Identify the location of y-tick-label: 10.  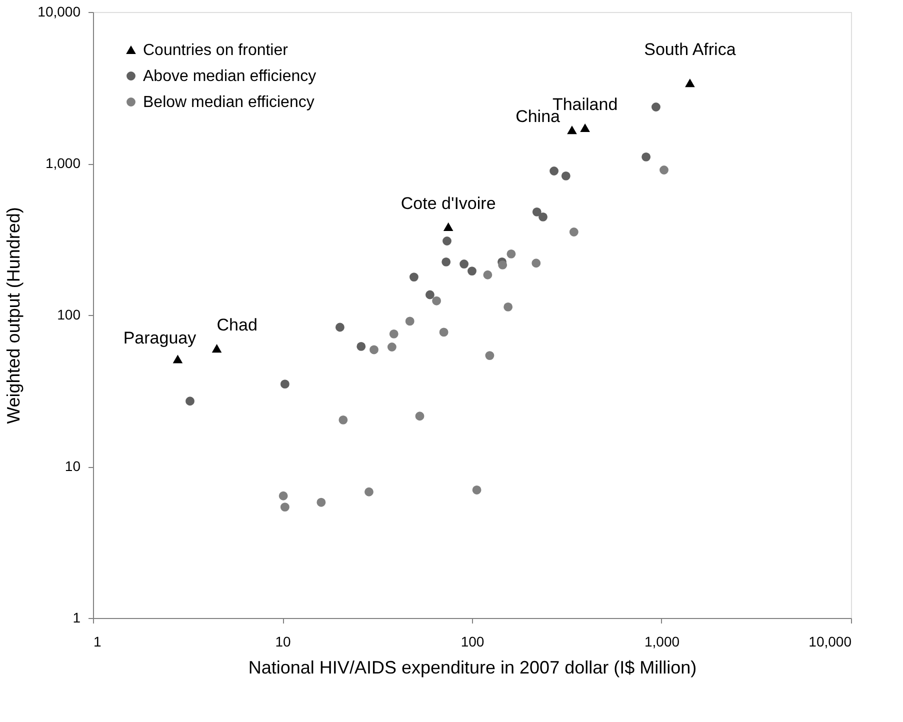
(72, 466).